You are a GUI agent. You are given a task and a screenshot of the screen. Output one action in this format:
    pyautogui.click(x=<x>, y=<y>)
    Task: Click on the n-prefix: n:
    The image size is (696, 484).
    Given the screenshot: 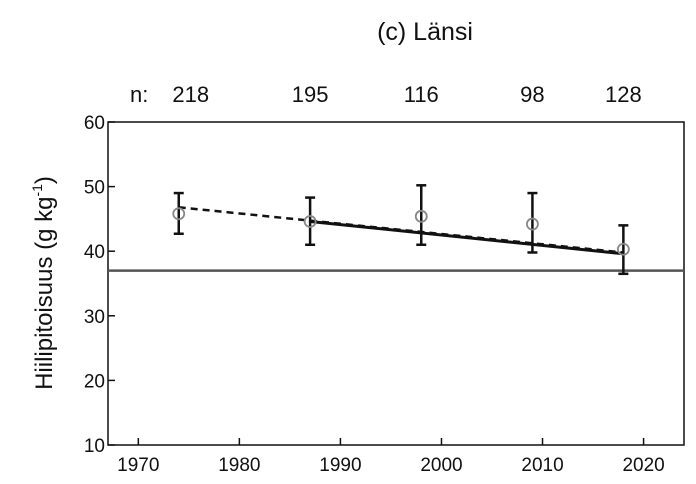 What is the action you would take?
    pyautogui.click(x=139, y=94)
    